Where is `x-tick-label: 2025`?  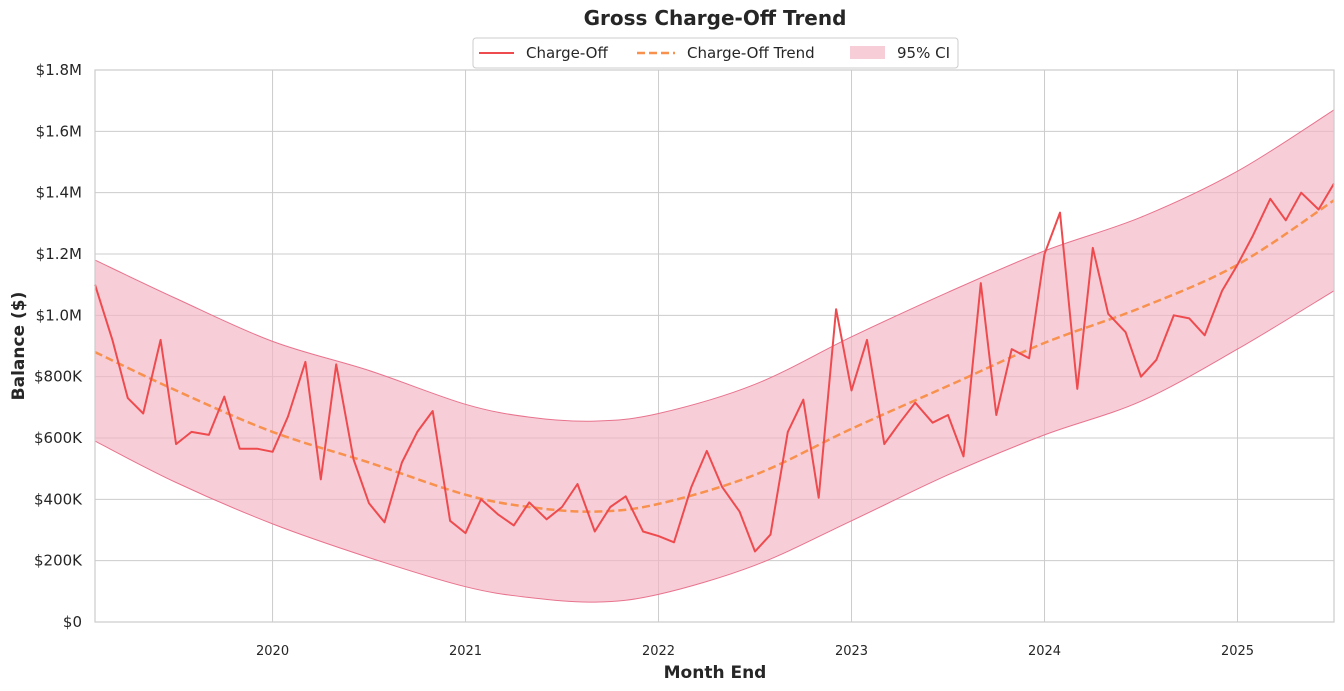 x-tick-label: 2025 is located at coordinates (1237, 651).